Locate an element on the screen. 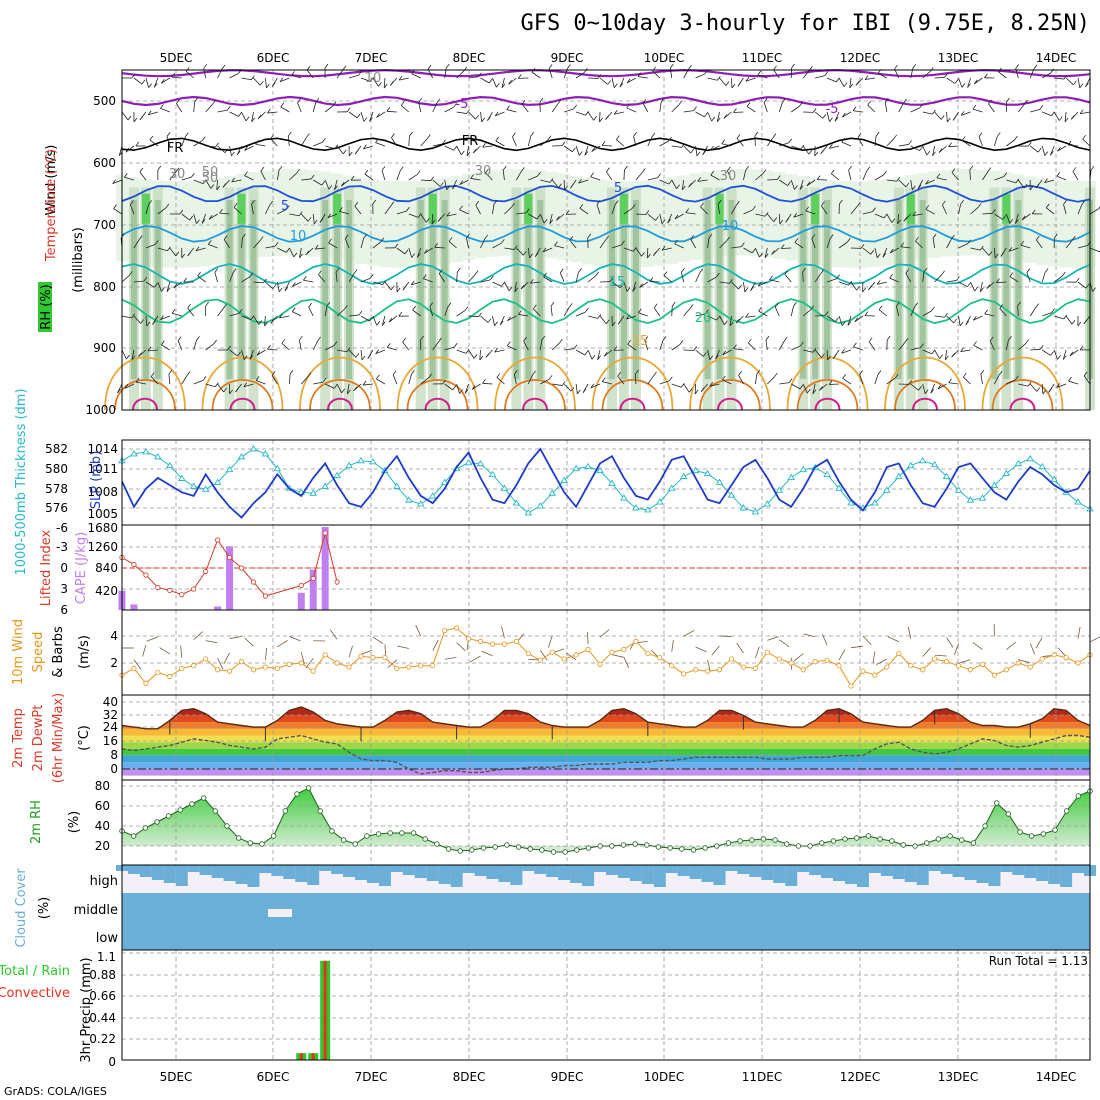  temp-bands is located at coordinates (606, 741).